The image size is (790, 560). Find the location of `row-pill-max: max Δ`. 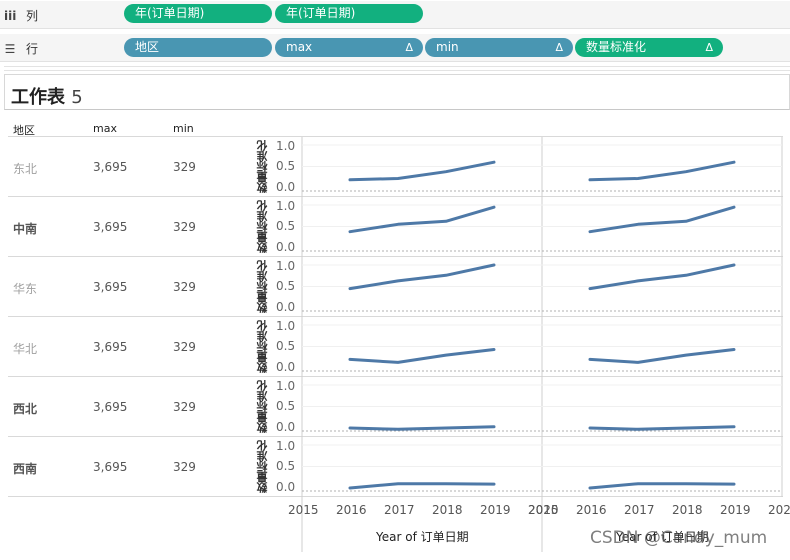

row-pill-max: max Δ is located at coordinates (349, 47).